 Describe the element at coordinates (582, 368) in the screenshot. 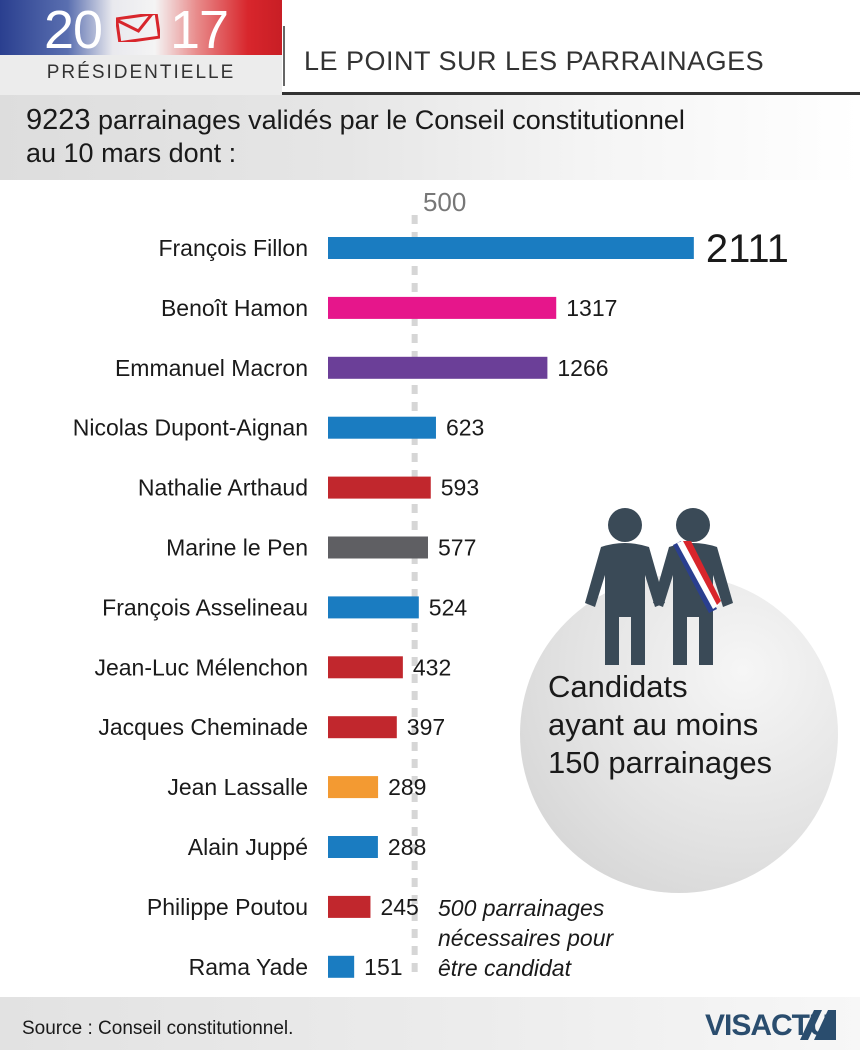

I see `value-label: 1266` at that location.